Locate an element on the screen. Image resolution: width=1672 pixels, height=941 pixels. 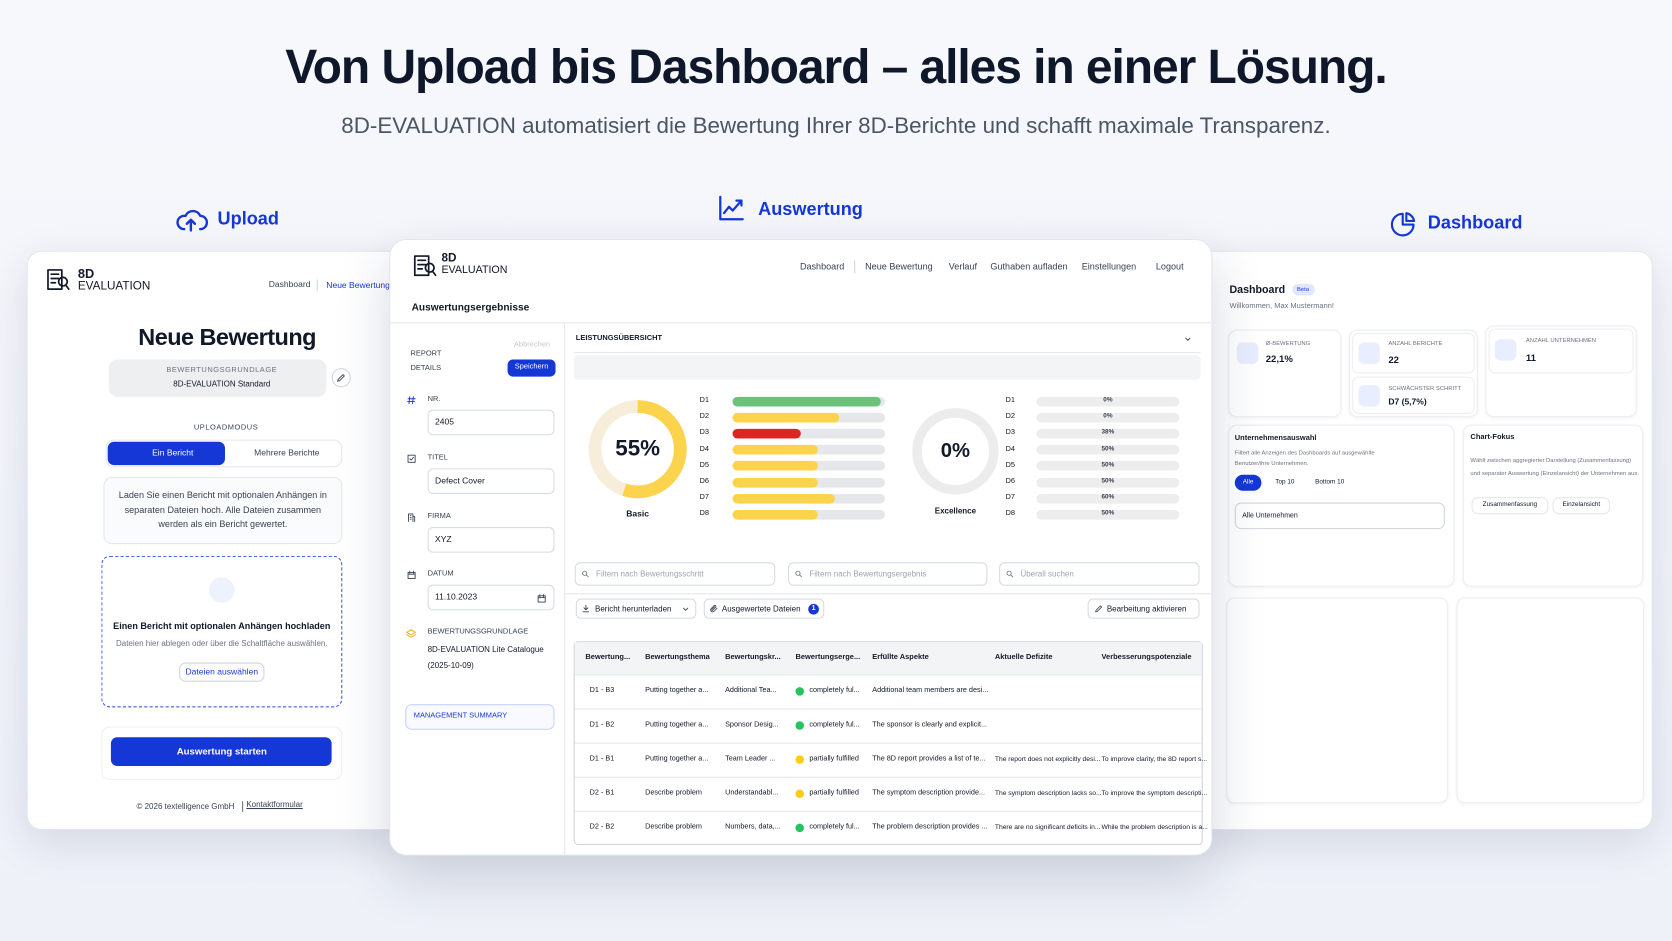
save-button-label: Speichern is located at coordinates (531, 367).